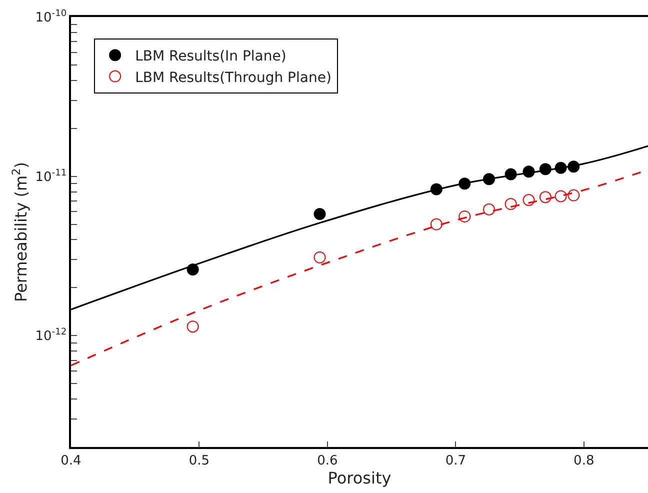  Describe the element at coordinates (51, 17) in the screenshot. I see `y-tick-label: 10$^{-10}$` at that location.